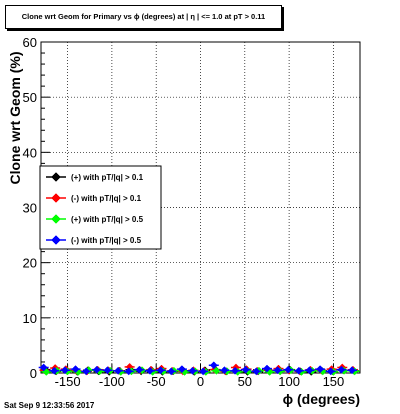  I want to click on y-tick-label: 60, so click(30, 42).